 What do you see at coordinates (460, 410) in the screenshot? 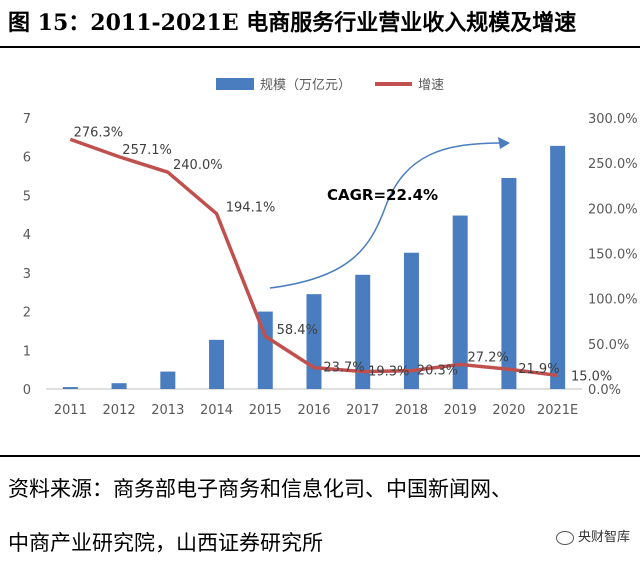
I see `x-tick-label: 2019` at bounding box center [460, 410].